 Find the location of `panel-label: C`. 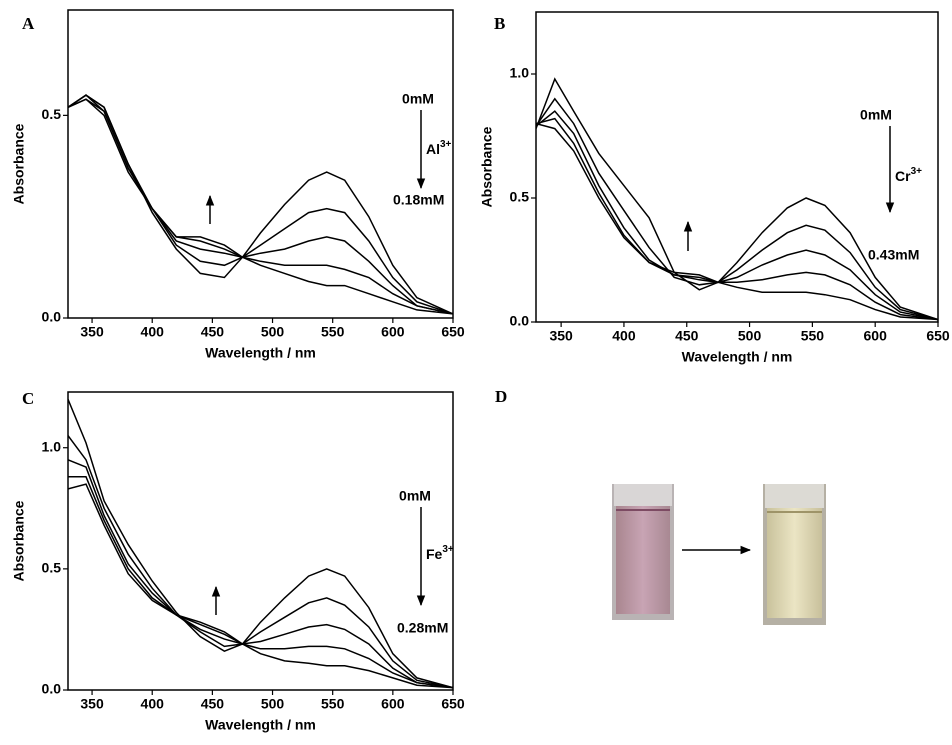

panel-label: C is located at coordinates (28, 398).